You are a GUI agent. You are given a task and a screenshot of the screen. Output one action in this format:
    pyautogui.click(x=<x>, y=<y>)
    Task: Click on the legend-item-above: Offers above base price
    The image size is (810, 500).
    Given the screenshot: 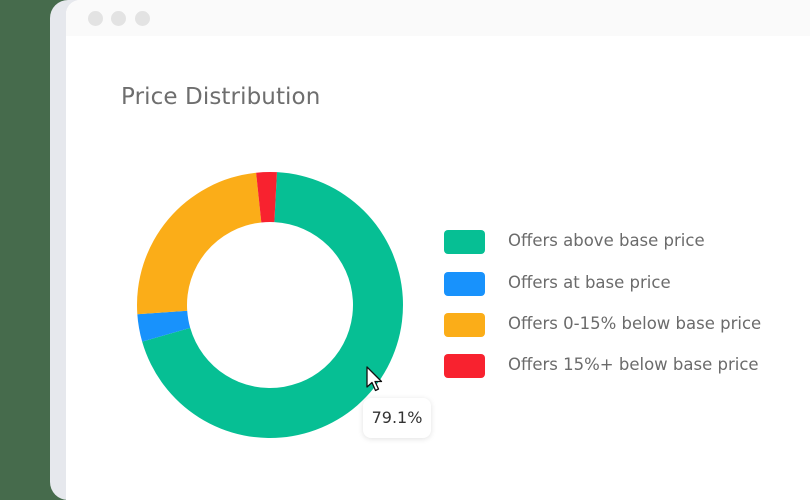 What is the action you would take?
    pyautogui.click(x=624, y=242)
    